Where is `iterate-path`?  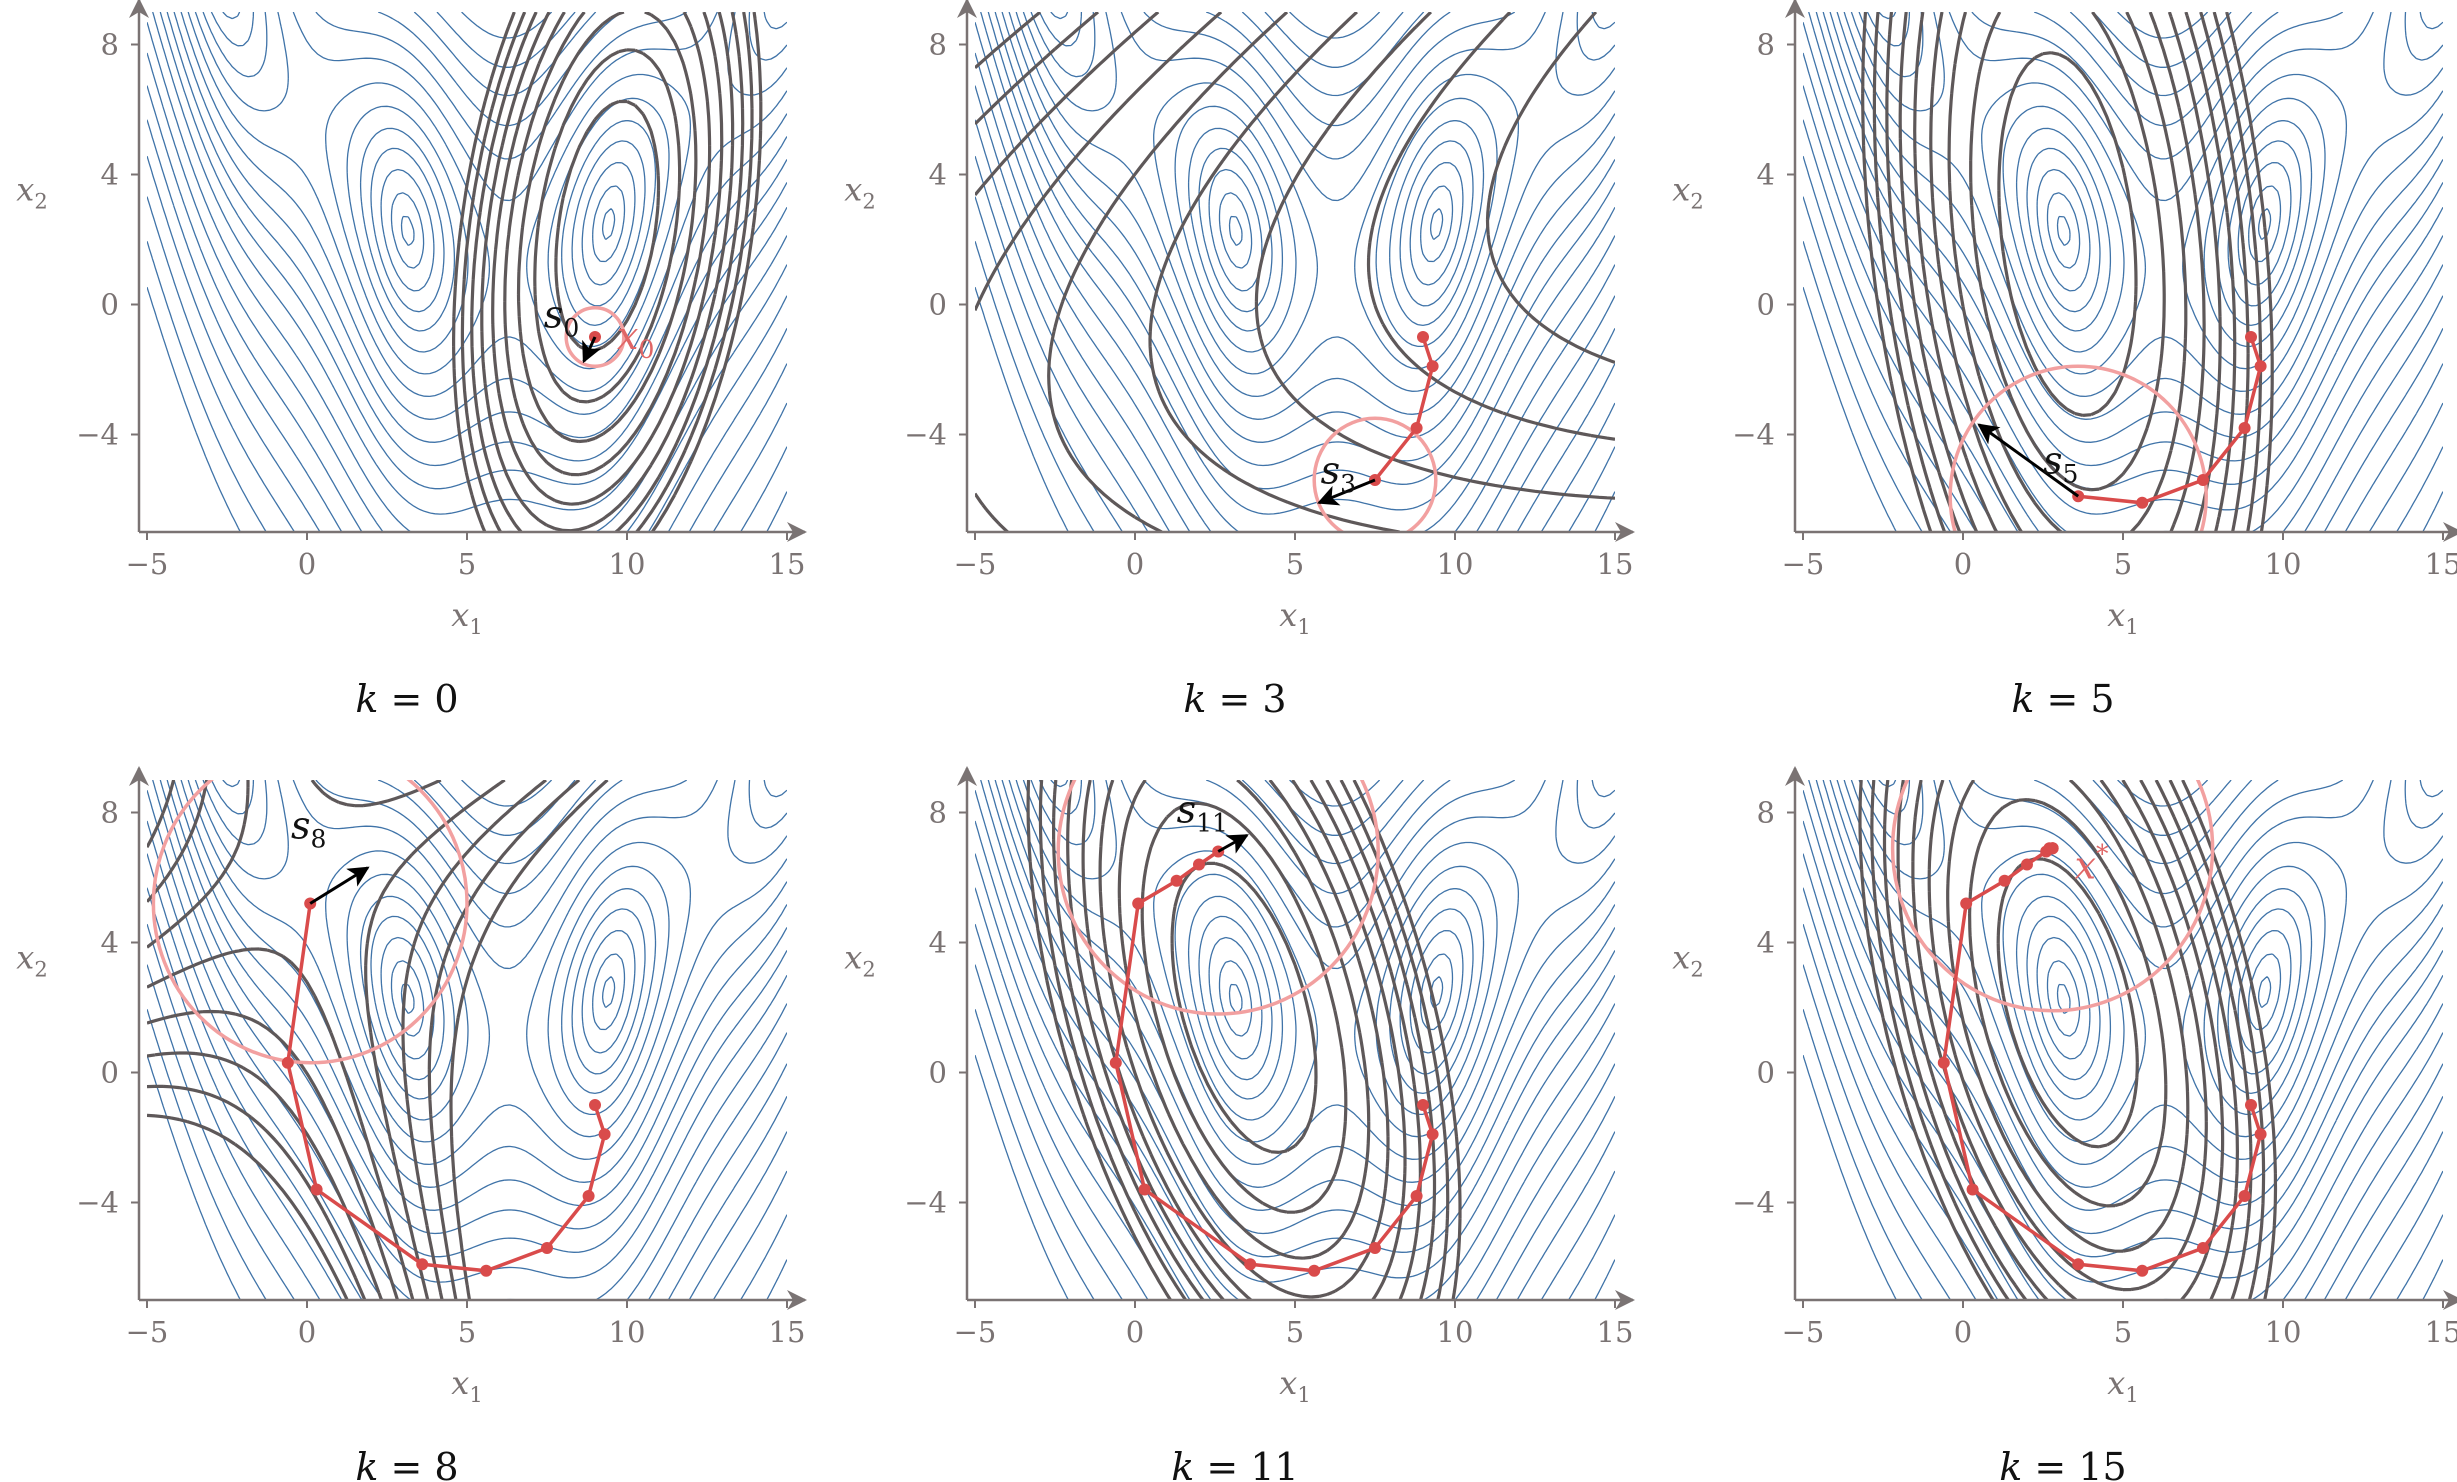
iterate-path is located at coordinates (1404, 409).